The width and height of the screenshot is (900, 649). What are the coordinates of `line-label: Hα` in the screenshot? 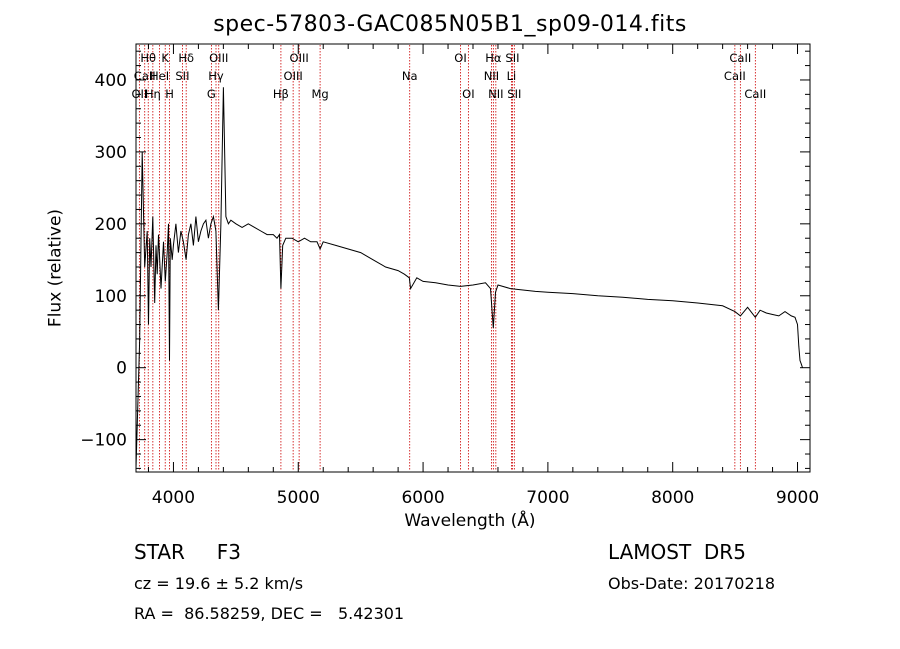 It's located at (493, 58).